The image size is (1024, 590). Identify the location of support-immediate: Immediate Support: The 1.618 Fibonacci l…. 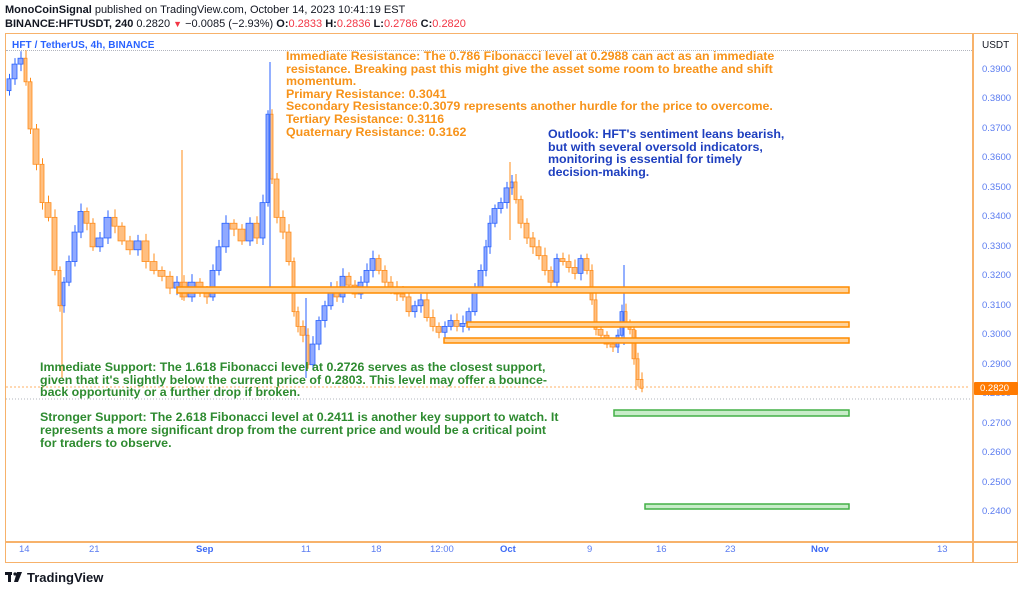
(293, 380).